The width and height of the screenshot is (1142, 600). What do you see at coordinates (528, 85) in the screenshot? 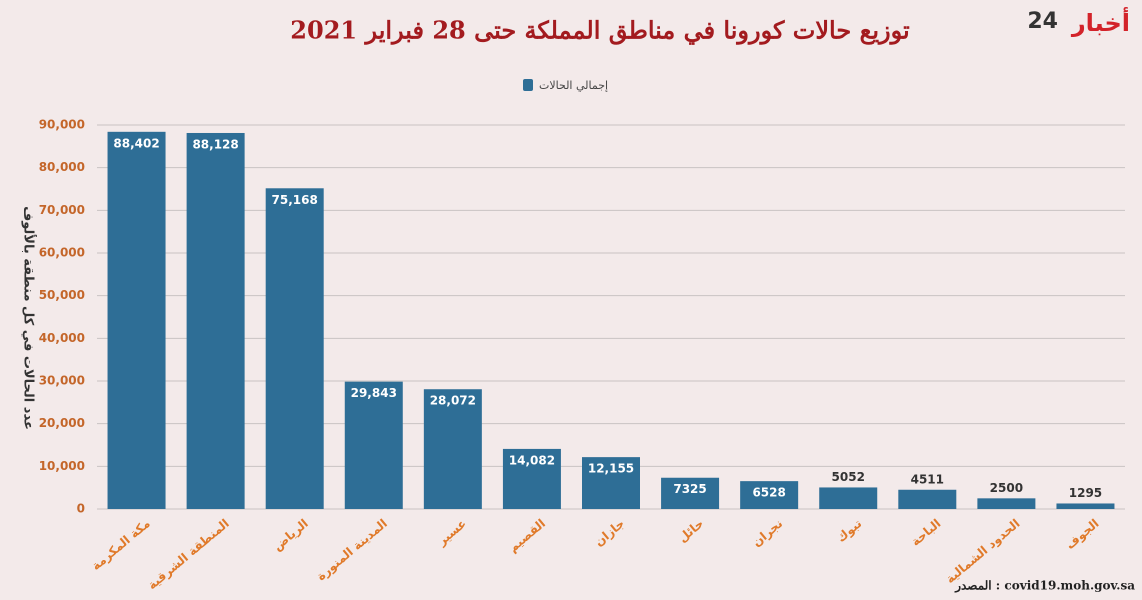
I see `legend-swatch` at bounding box center [528, 85].